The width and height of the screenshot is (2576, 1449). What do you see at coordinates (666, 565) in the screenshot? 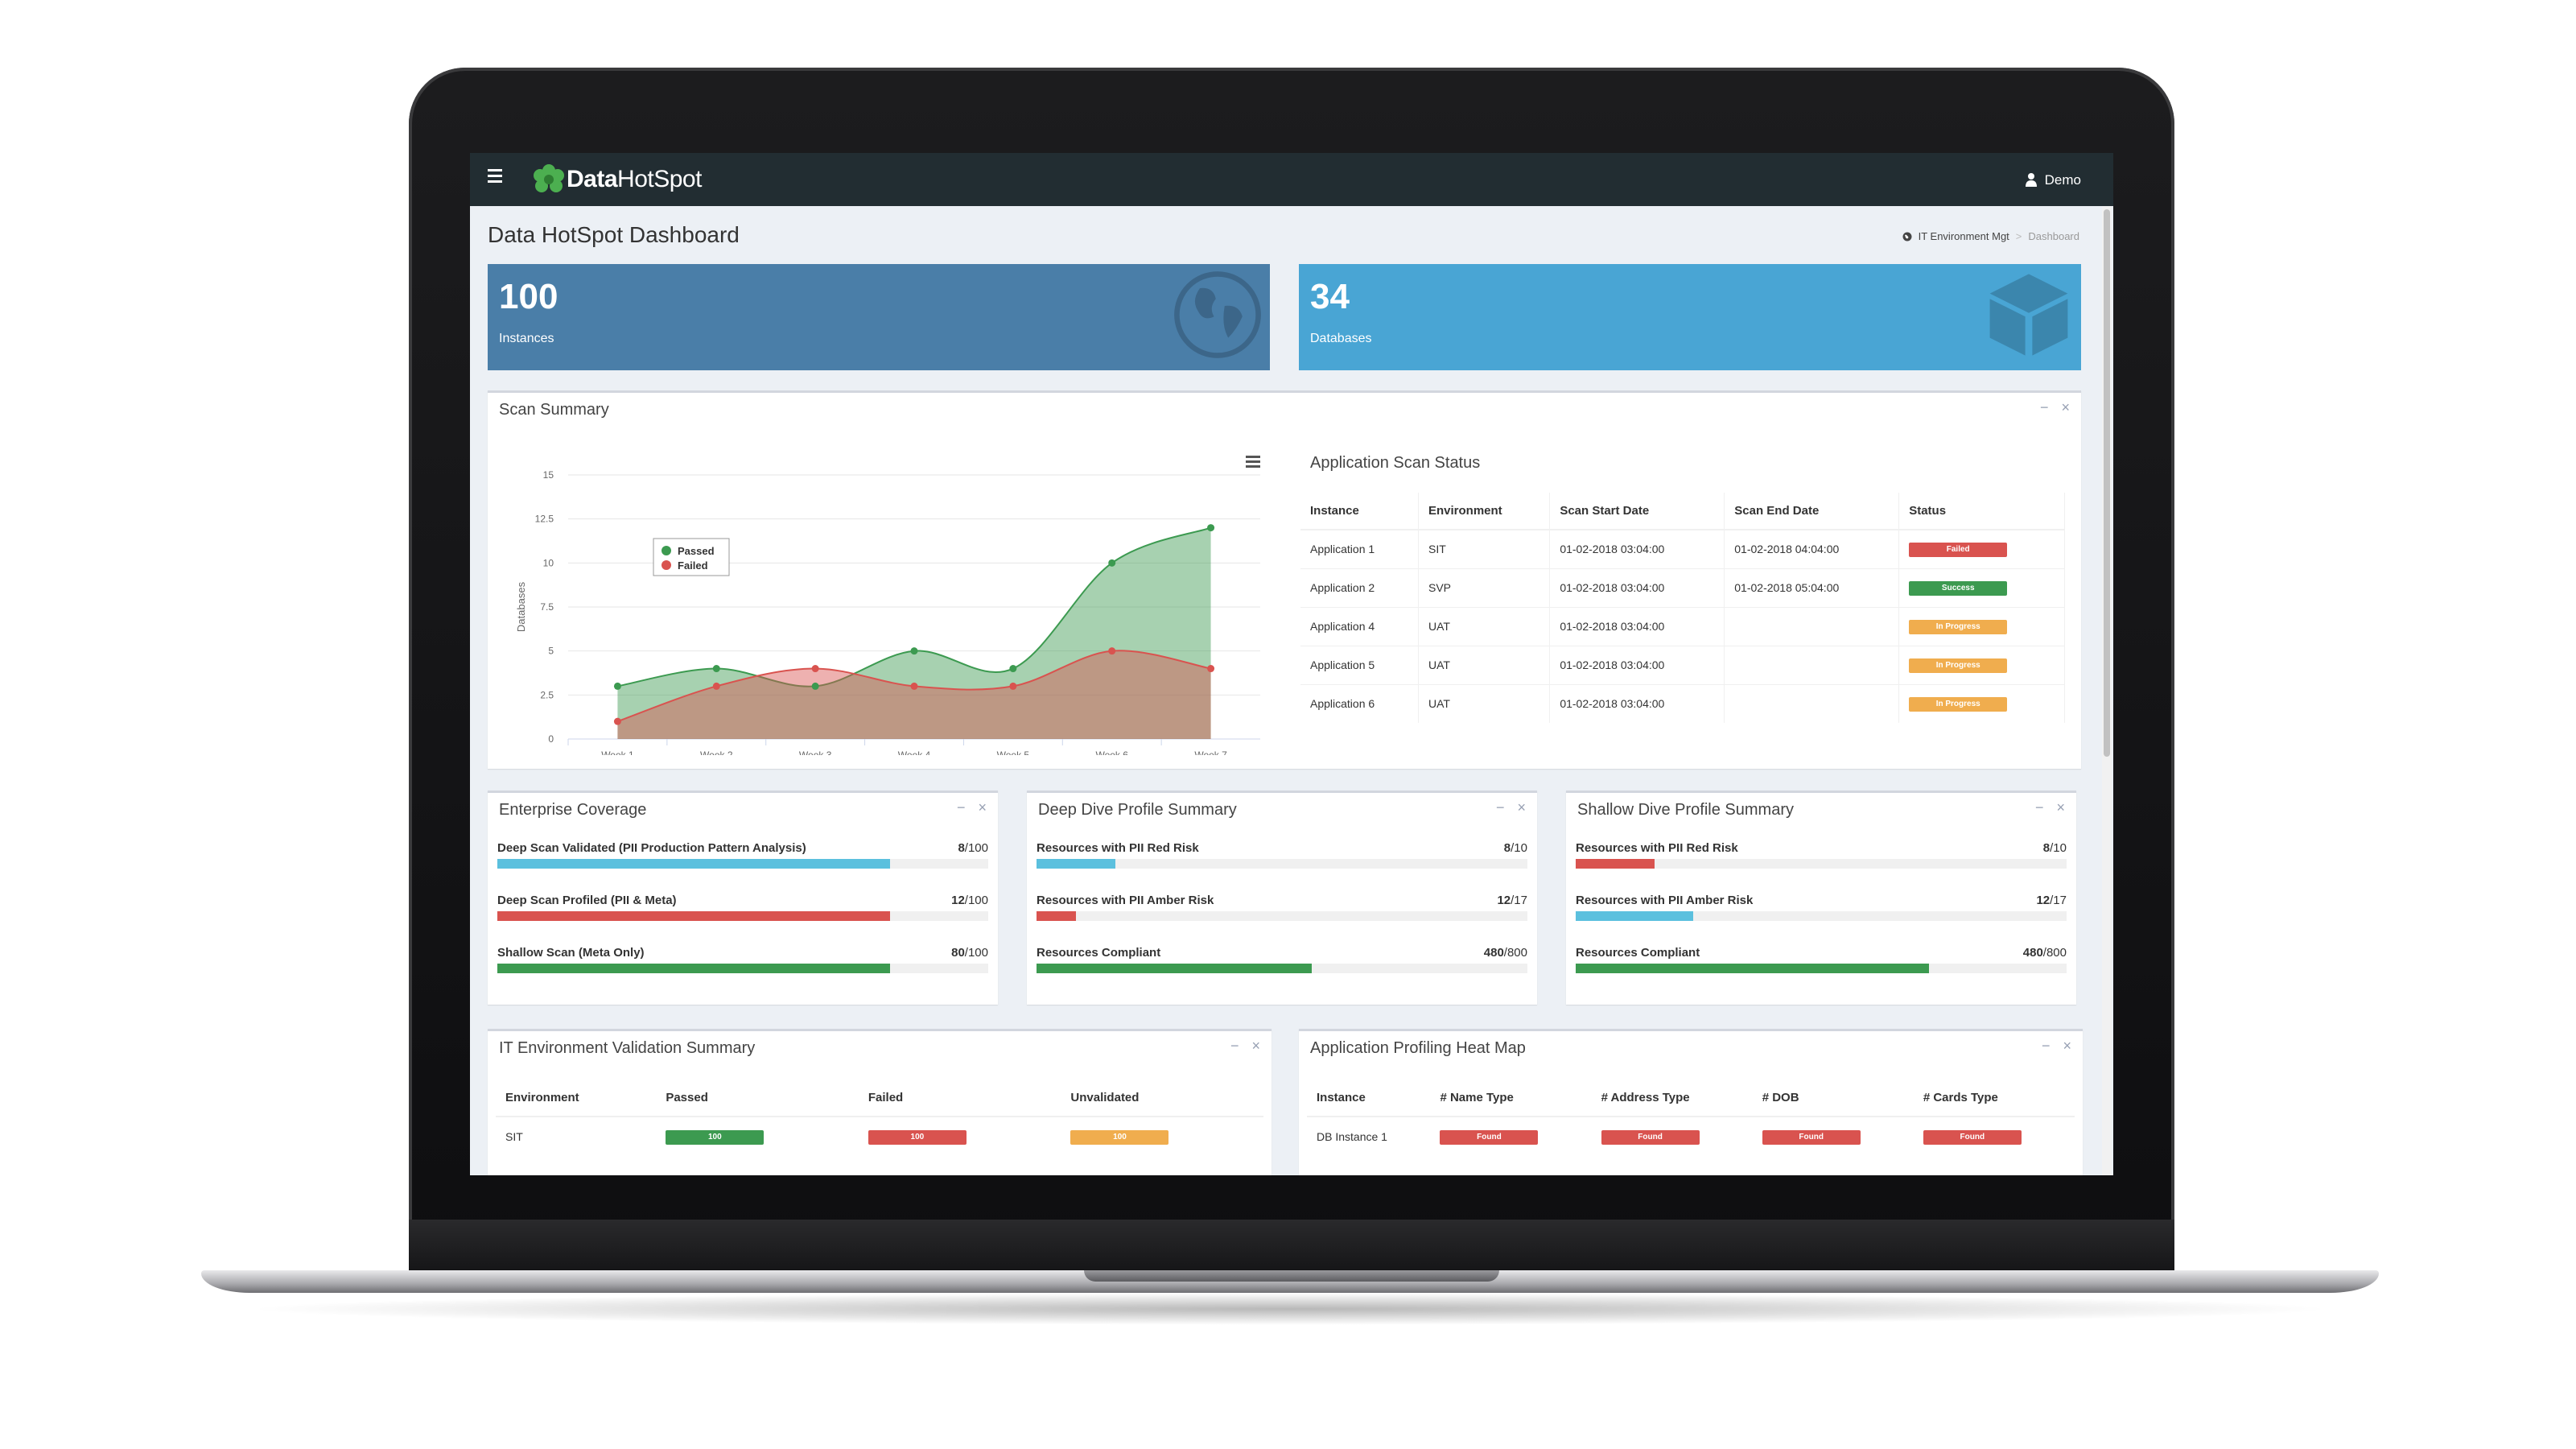
I see `legend-marker` at bounding box center [666, 565].